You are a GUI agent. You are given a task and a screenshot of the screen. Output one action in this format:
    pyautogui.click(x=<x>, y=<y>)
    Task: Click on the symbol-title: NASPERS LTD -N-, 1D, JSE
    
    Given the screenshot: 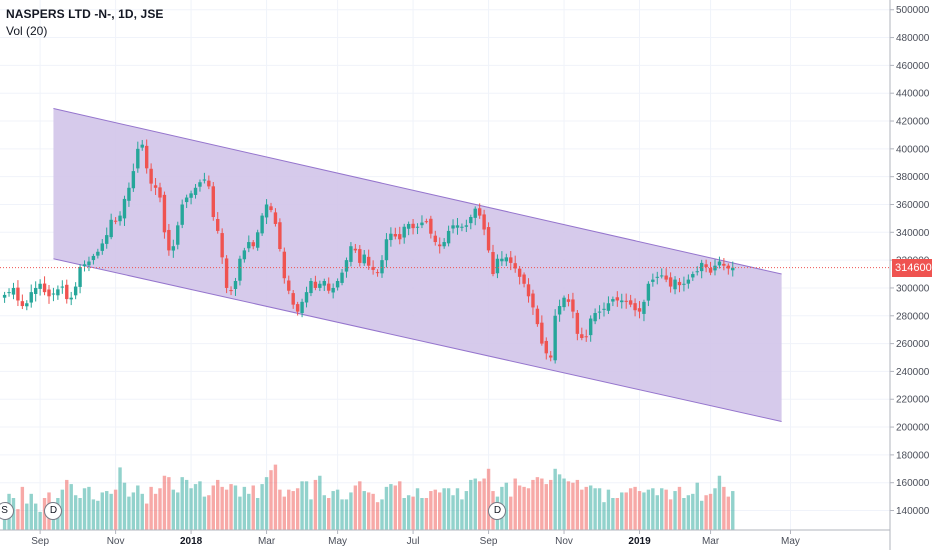 What is the action you would take?
    pyautogui.click(x=85, y=14)
    